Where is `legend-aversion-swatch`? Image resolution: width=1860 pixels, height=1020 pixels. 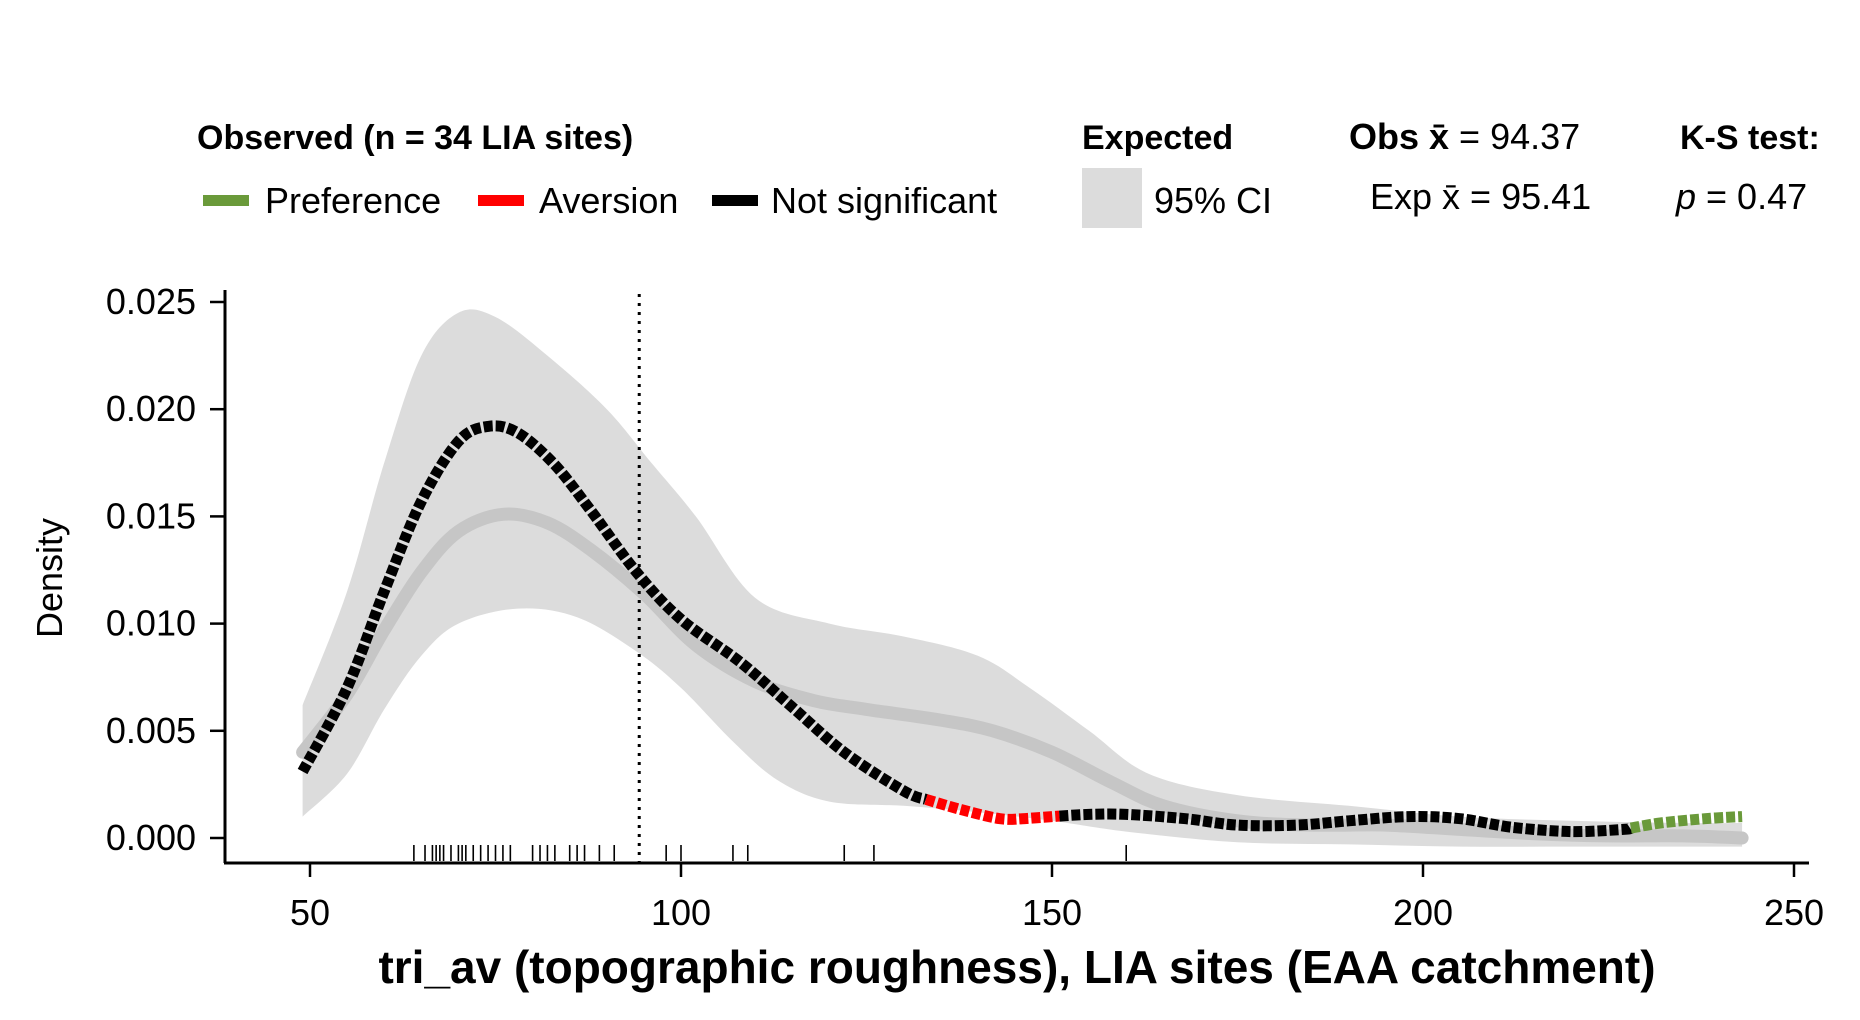
legend-aversion-swatch is located at coordinates (501, 200).